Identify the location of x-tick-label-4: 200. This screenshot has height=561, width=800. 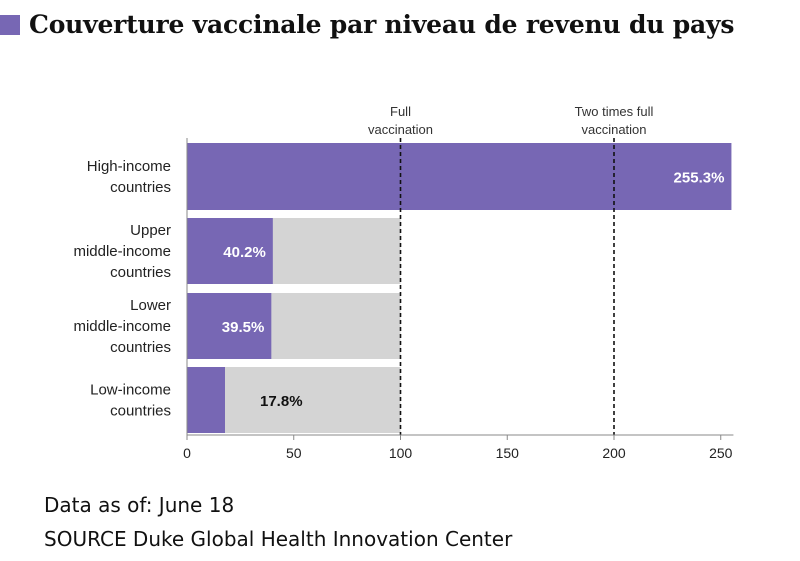
(614, 453).